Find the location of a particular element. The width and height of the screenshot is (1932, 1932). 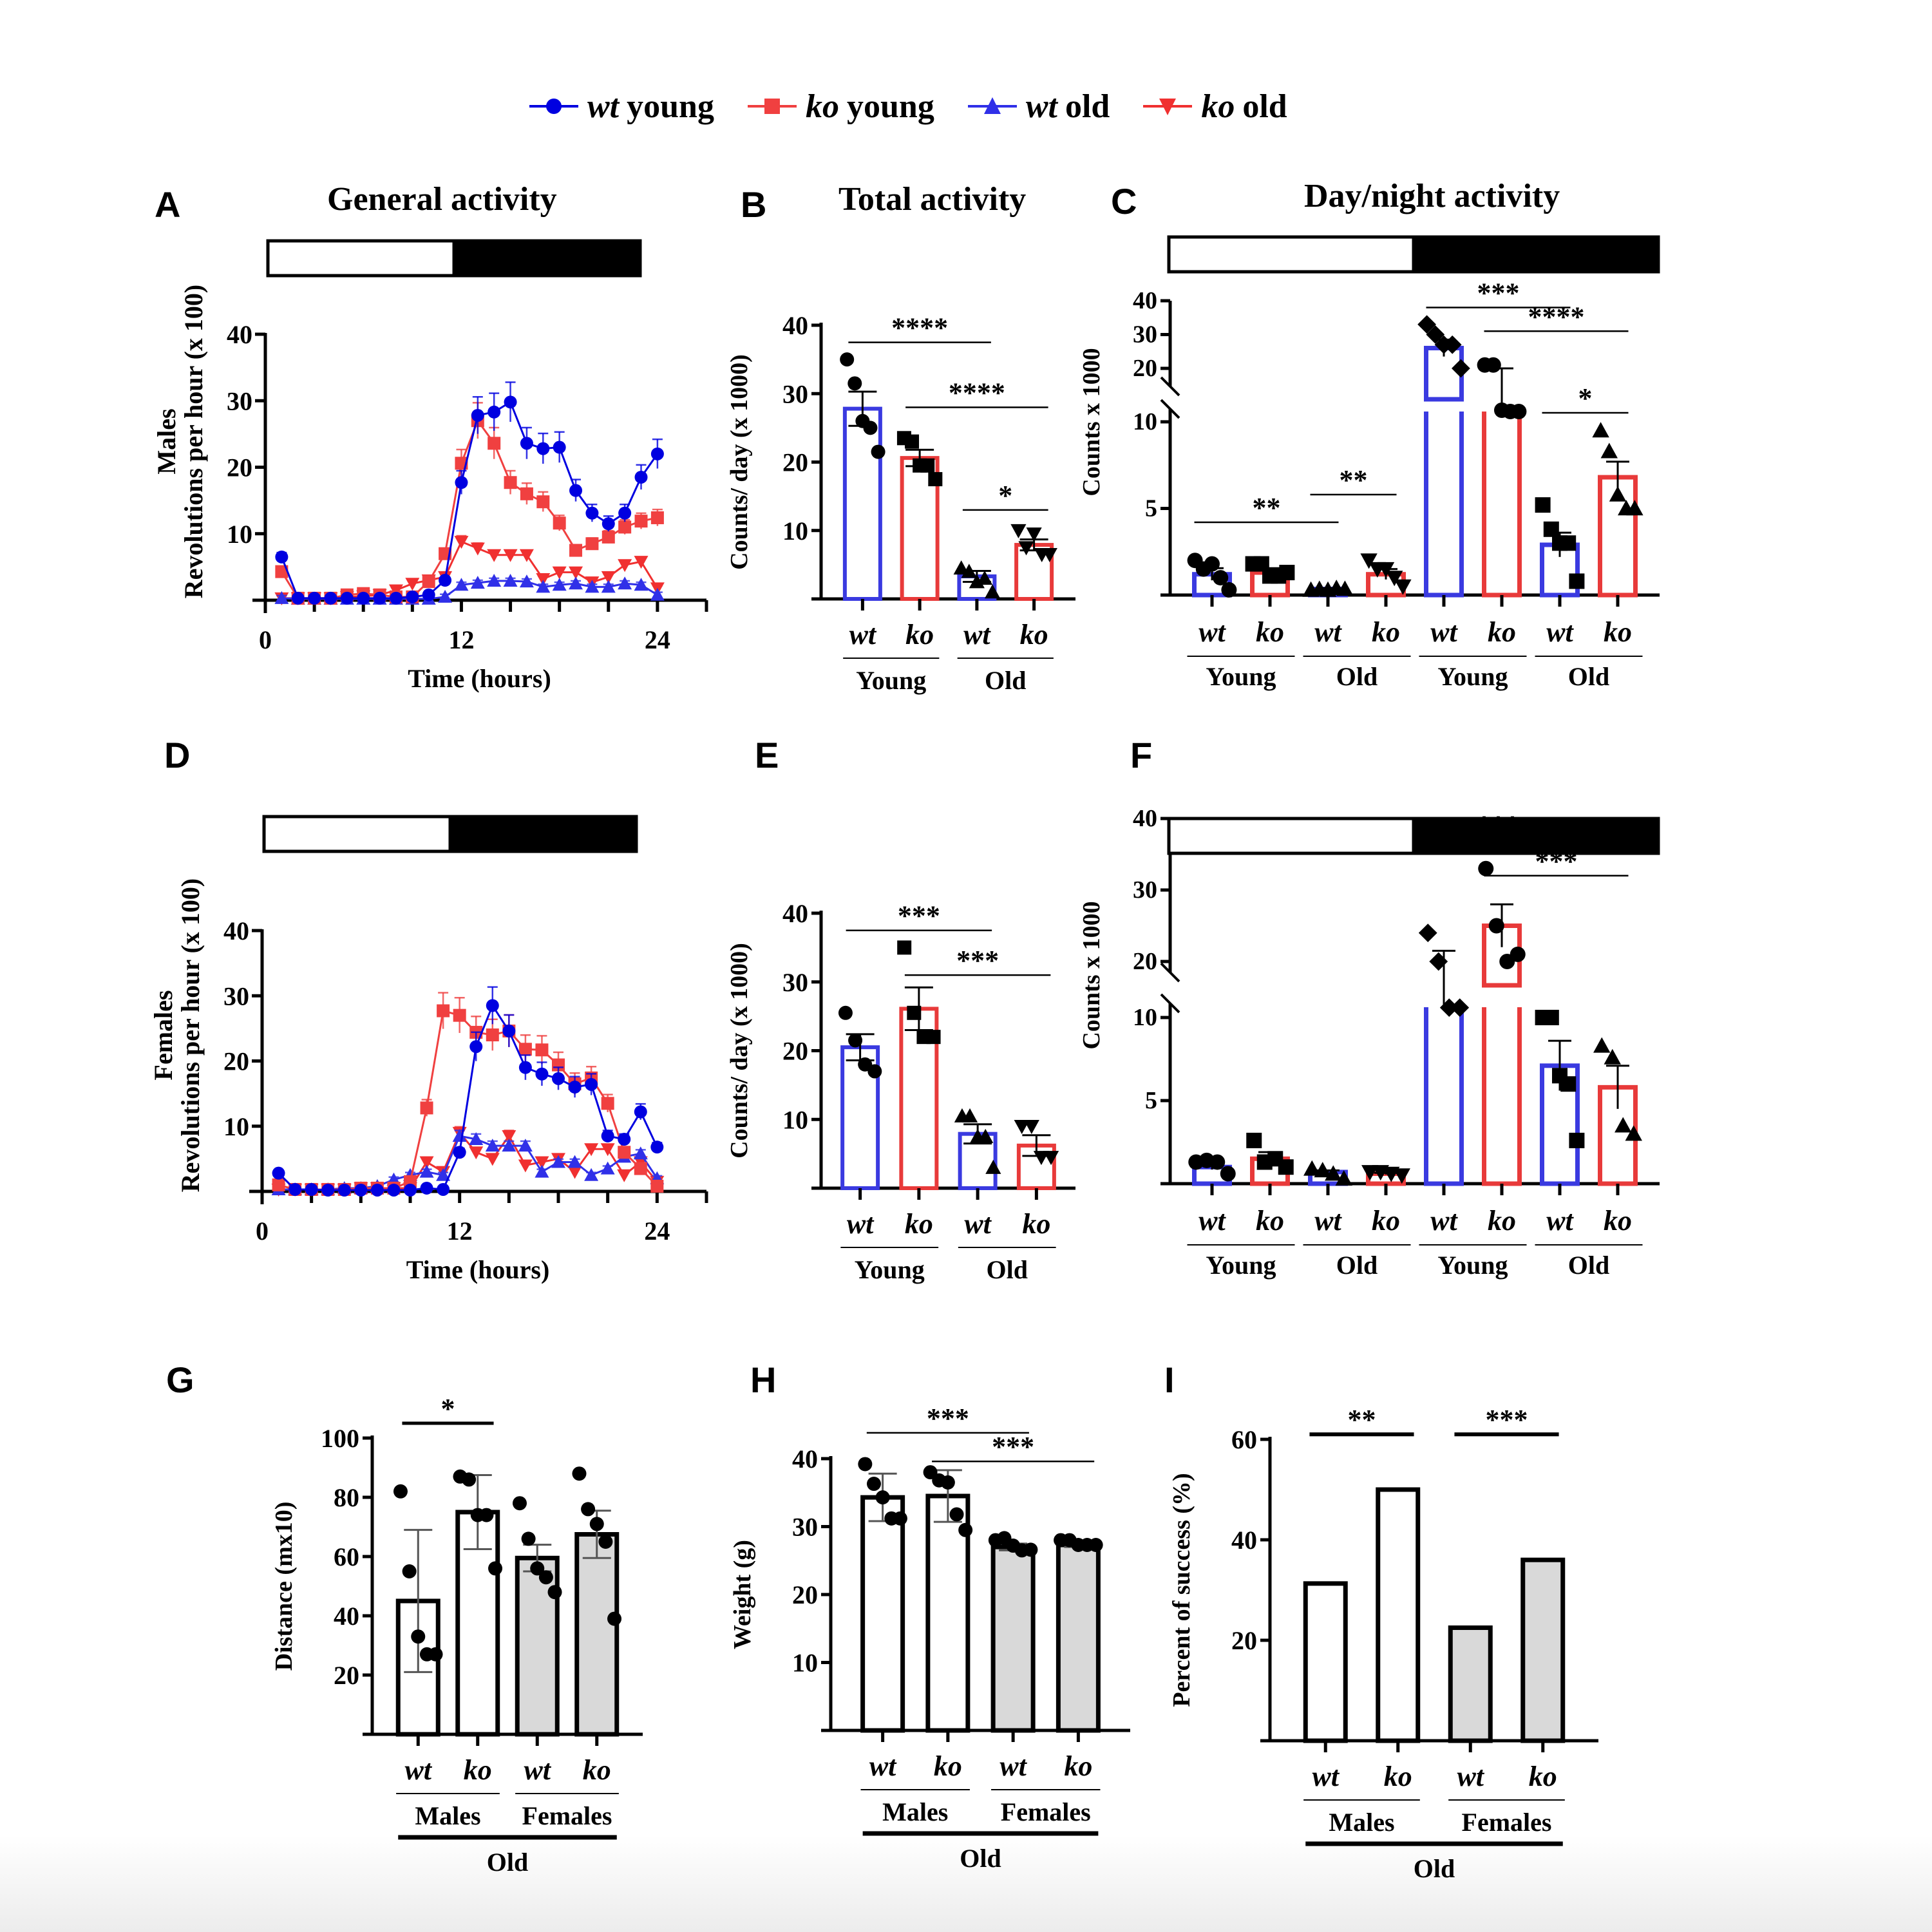

legend-genotype: ko is located at coordinates (1218, 107).